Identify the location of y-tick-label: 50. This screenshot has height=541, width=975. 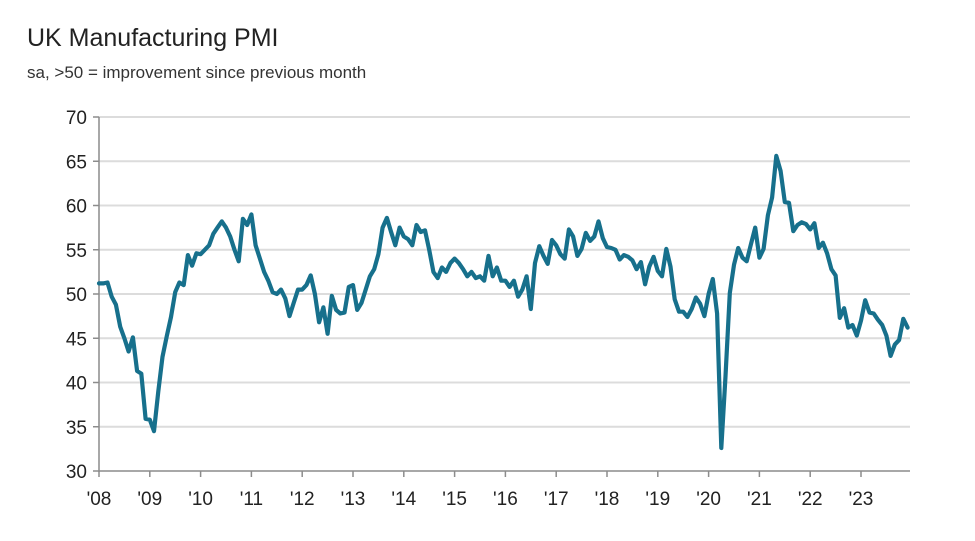
(76, 295).